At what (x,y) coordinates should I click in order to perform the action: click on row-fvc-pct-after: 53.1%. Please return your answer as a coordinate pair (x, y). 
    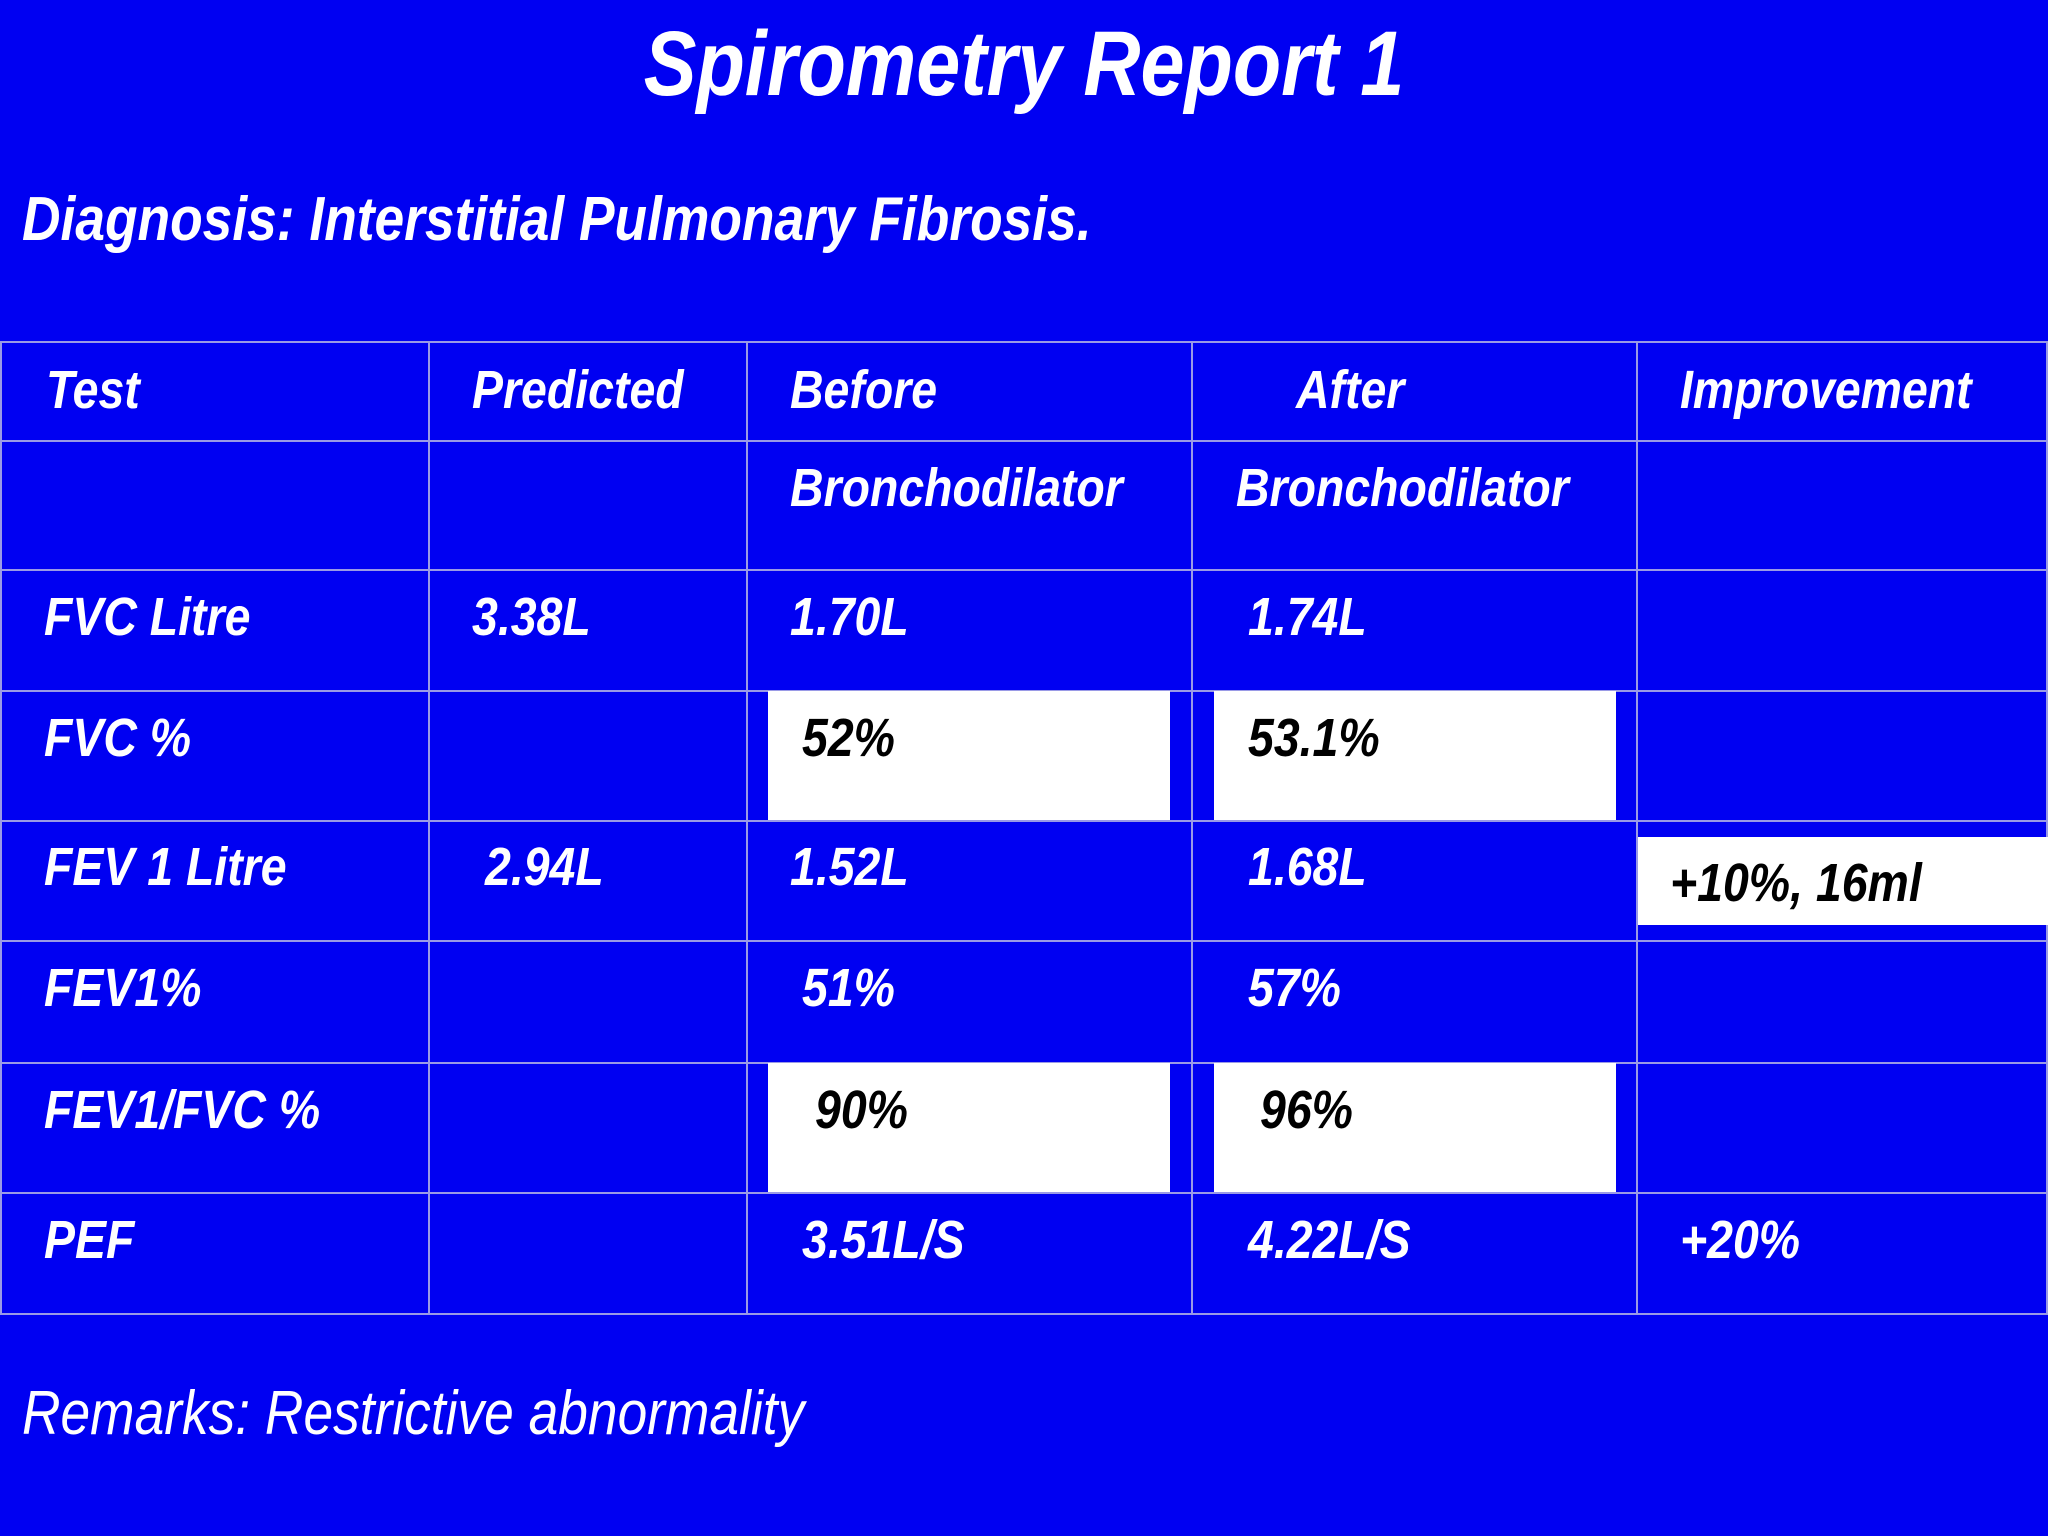
    Looking at the image, I should click on (1314, 738).